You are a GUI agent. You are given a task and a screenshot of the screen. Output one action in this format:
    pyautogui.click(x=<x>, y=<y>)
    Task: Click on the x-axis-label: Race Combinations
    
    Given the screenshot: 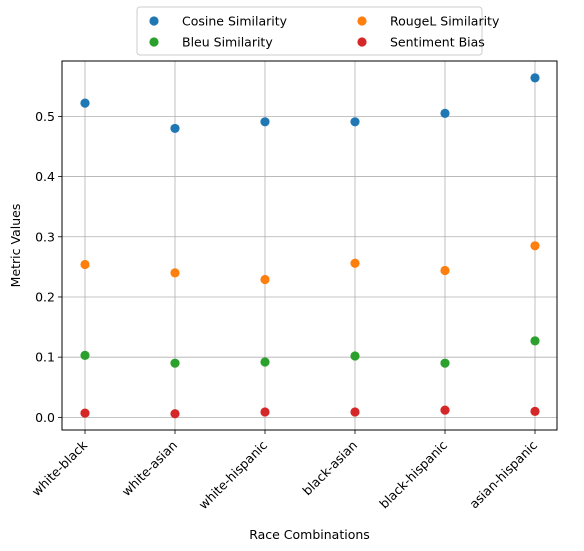 What is the action you would take?
    pyautogui.click(x=309, y=534)
    